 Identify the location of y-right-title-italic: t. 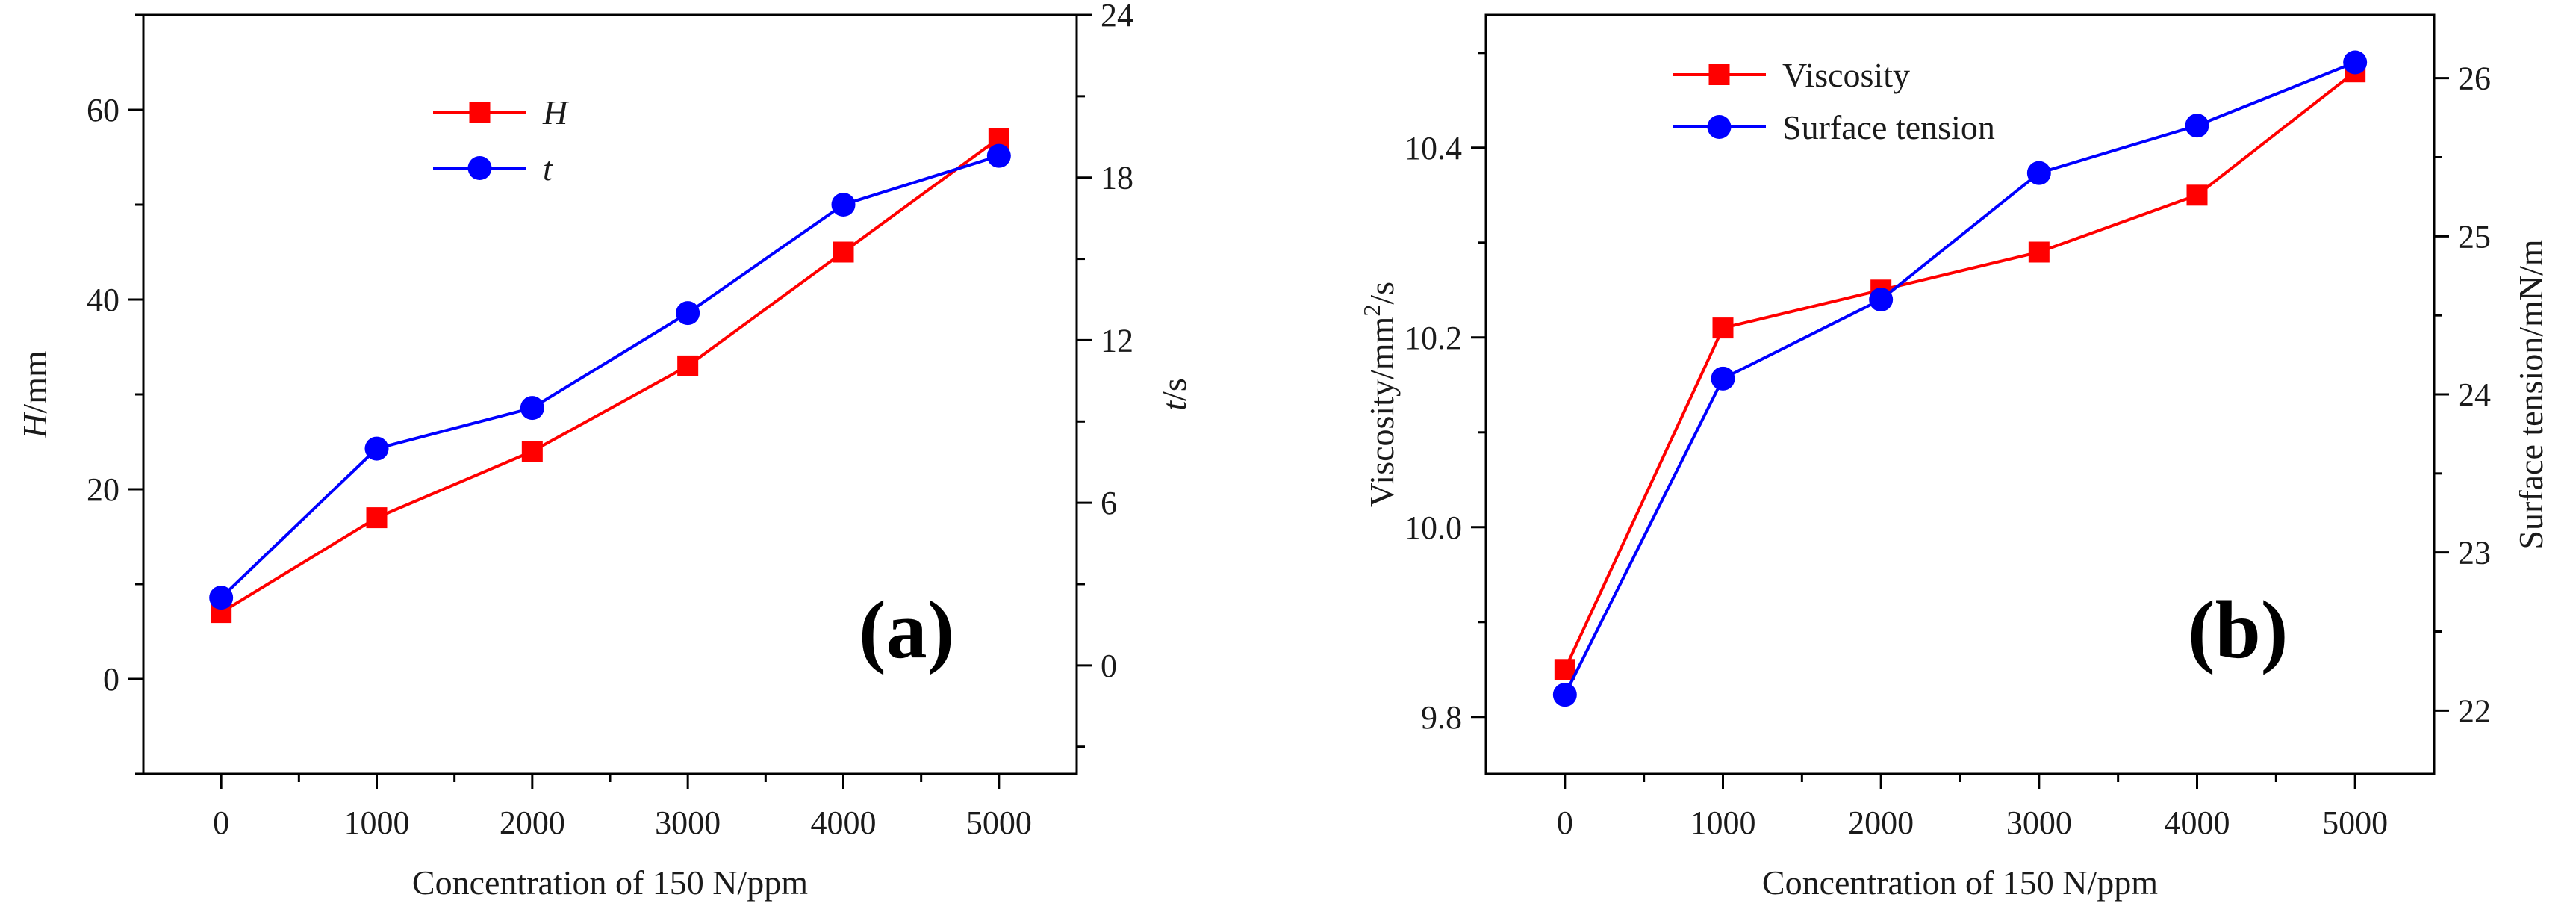
(1174, 405).